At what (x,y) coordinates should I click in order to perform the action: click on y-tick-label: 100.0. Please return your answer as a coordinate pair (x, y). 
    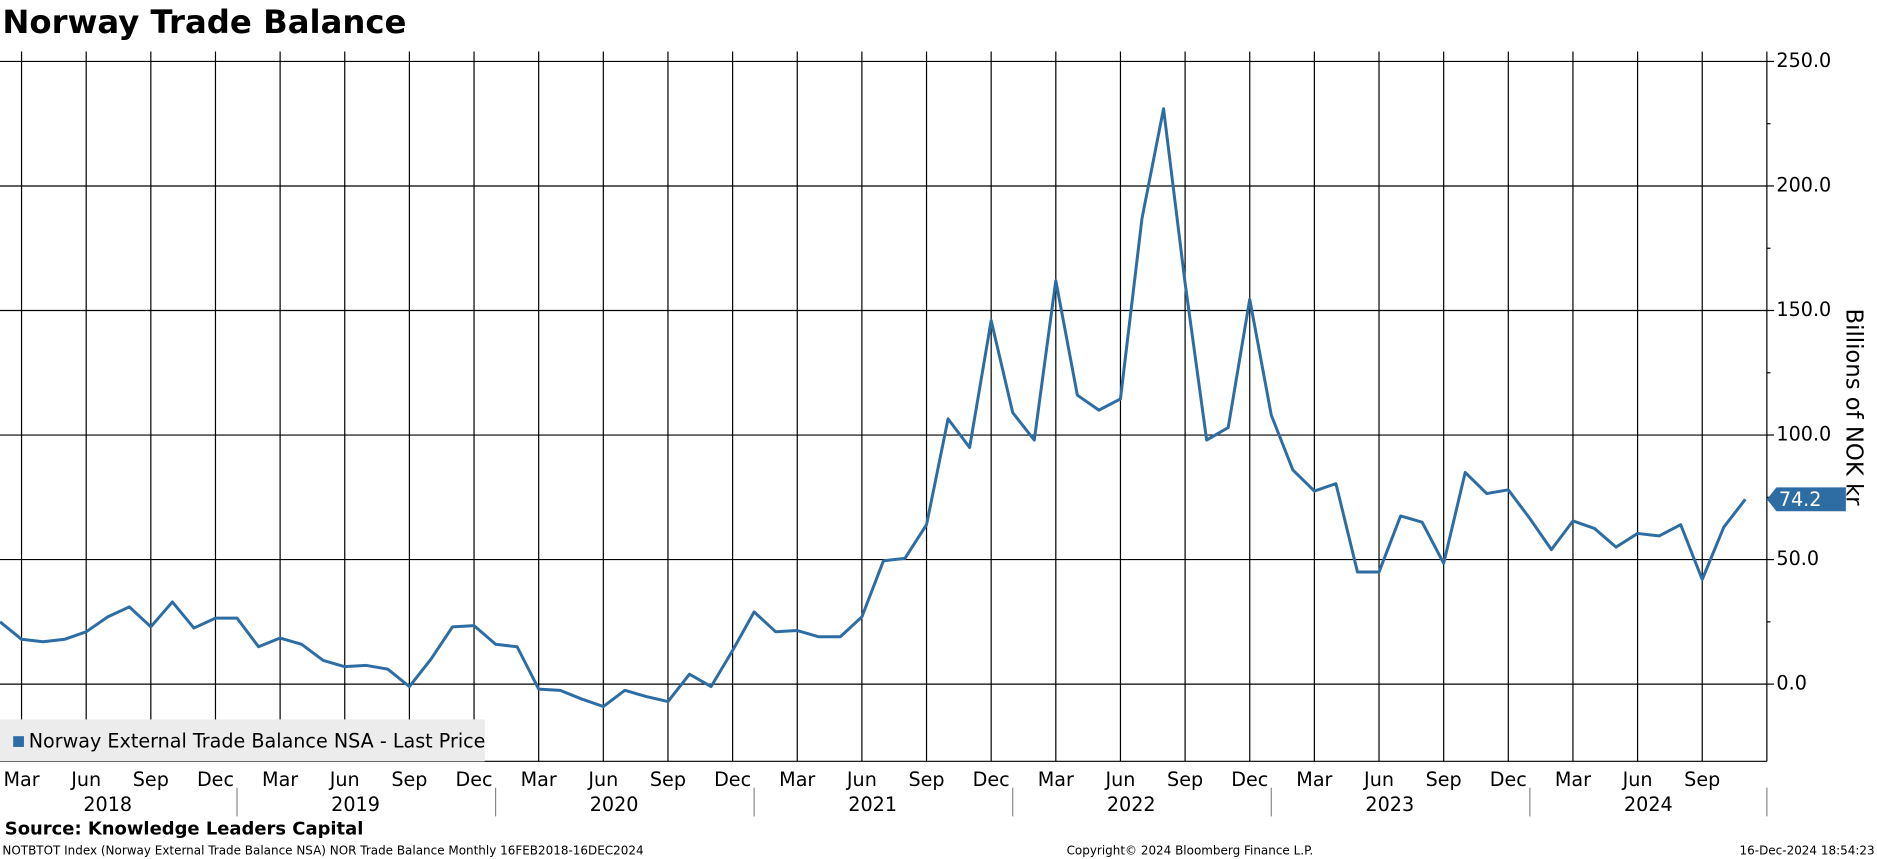
    Looking at the image, I should click on (1803, 434).